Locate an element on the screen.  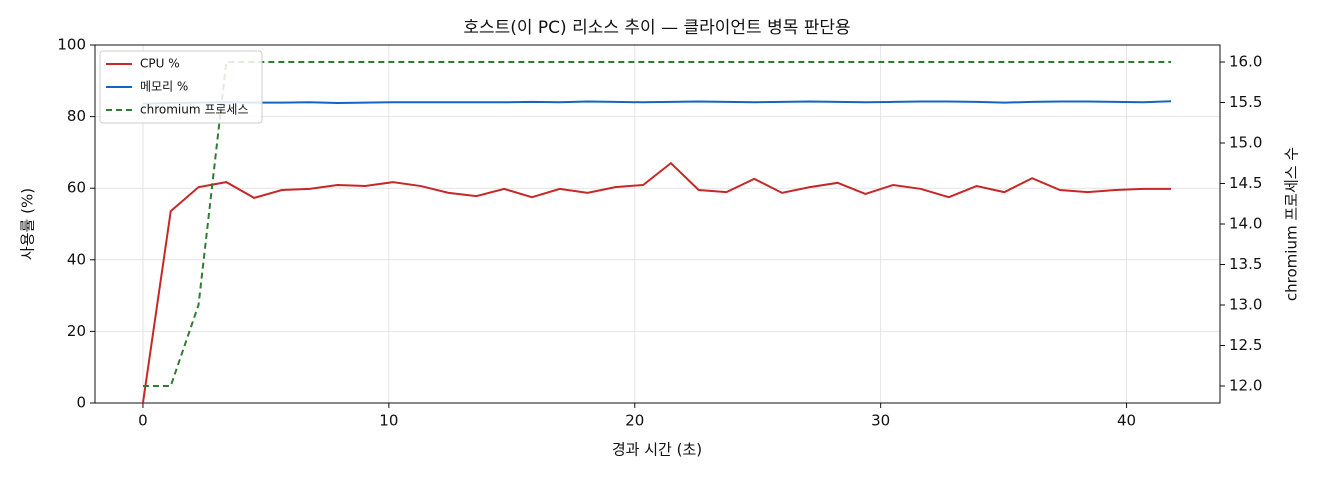
legend-label: 메모리 % is located at coordinates (164, 87).